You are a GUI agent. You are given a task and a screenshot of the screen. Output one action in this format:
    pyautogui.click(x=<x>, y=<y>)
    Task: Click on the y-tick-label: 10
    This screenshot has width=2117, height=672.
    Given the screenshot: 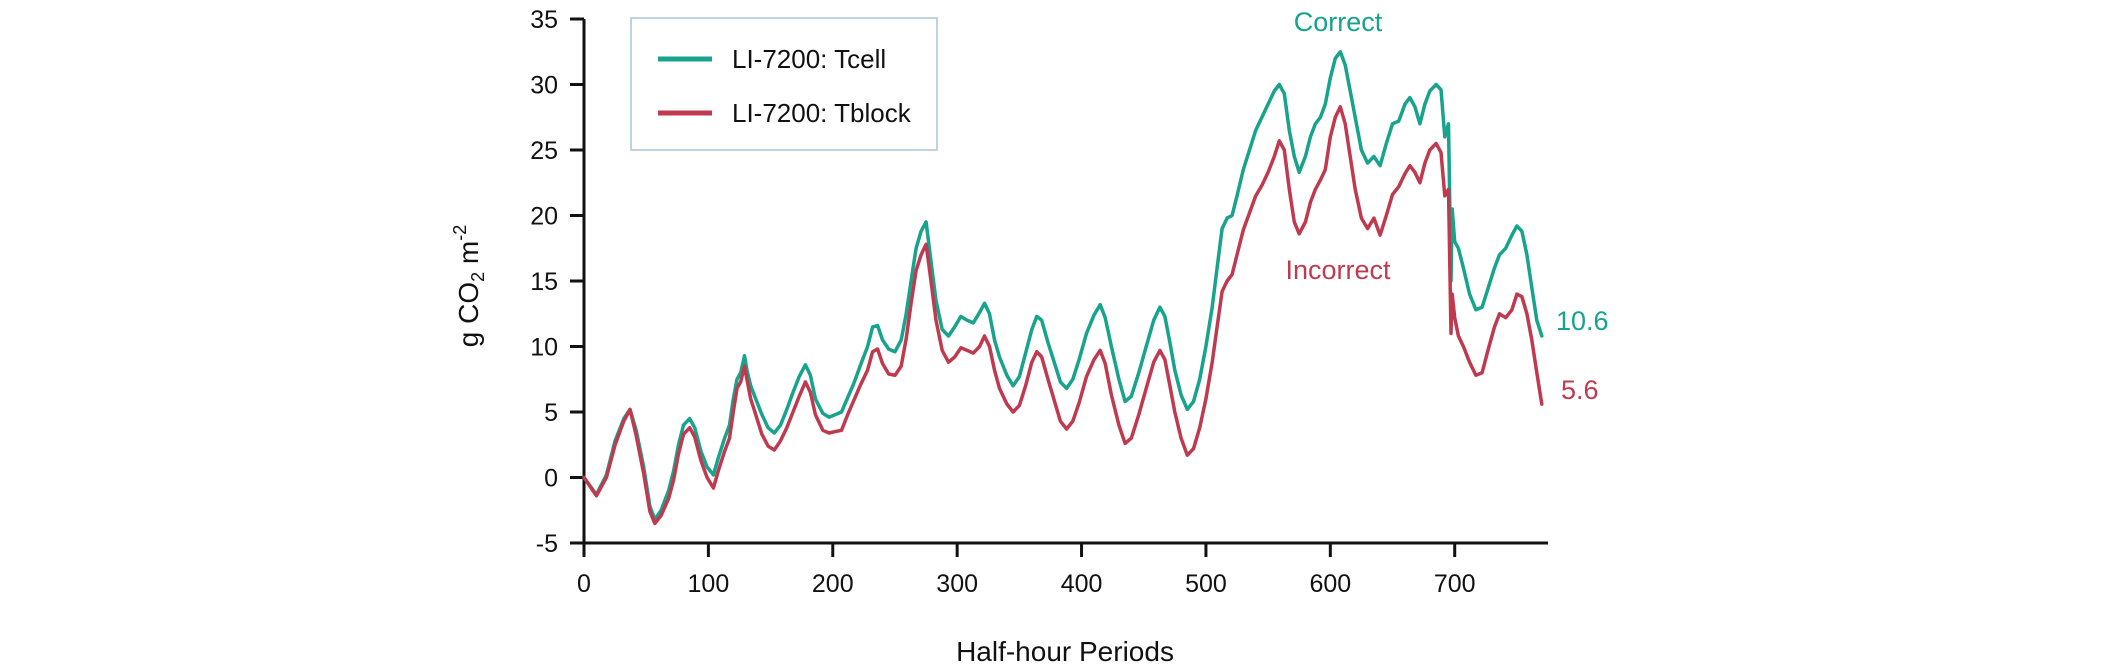 What is the action you would take?
    pyautogui.click(x=544, y=348)
    